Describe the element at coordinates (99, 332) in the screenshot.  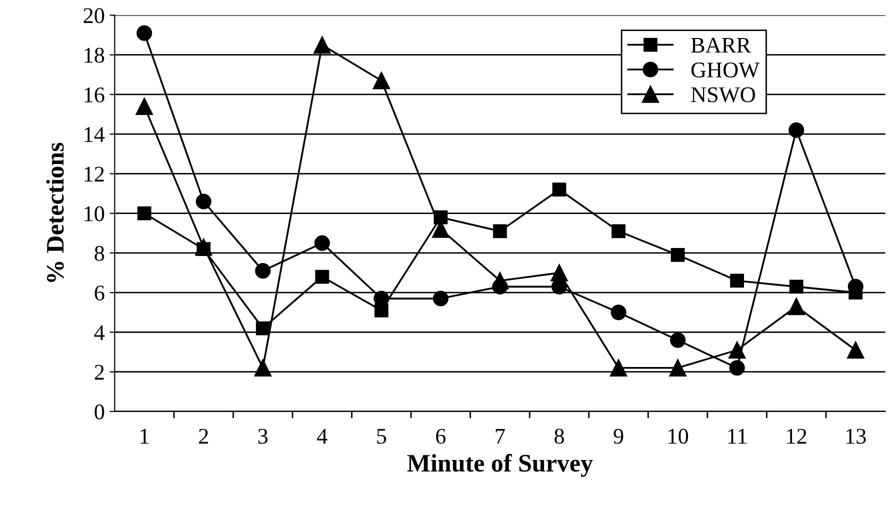
I see `y-tick-label: 4` at that location.